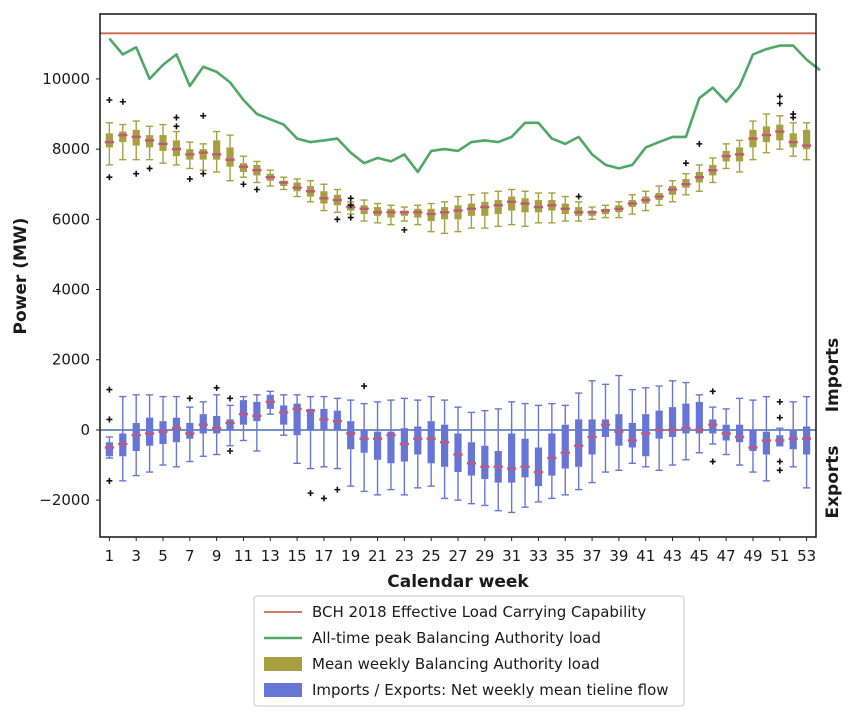 This screenshot has width=850, height=724. Describe the element at coordinates (699, 556) in the screenshot. I see `x-tick-label: 45` at that location.